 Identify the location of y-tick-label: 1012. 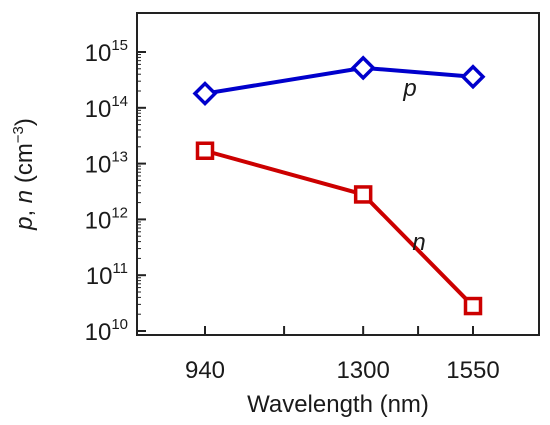
(106, 219).